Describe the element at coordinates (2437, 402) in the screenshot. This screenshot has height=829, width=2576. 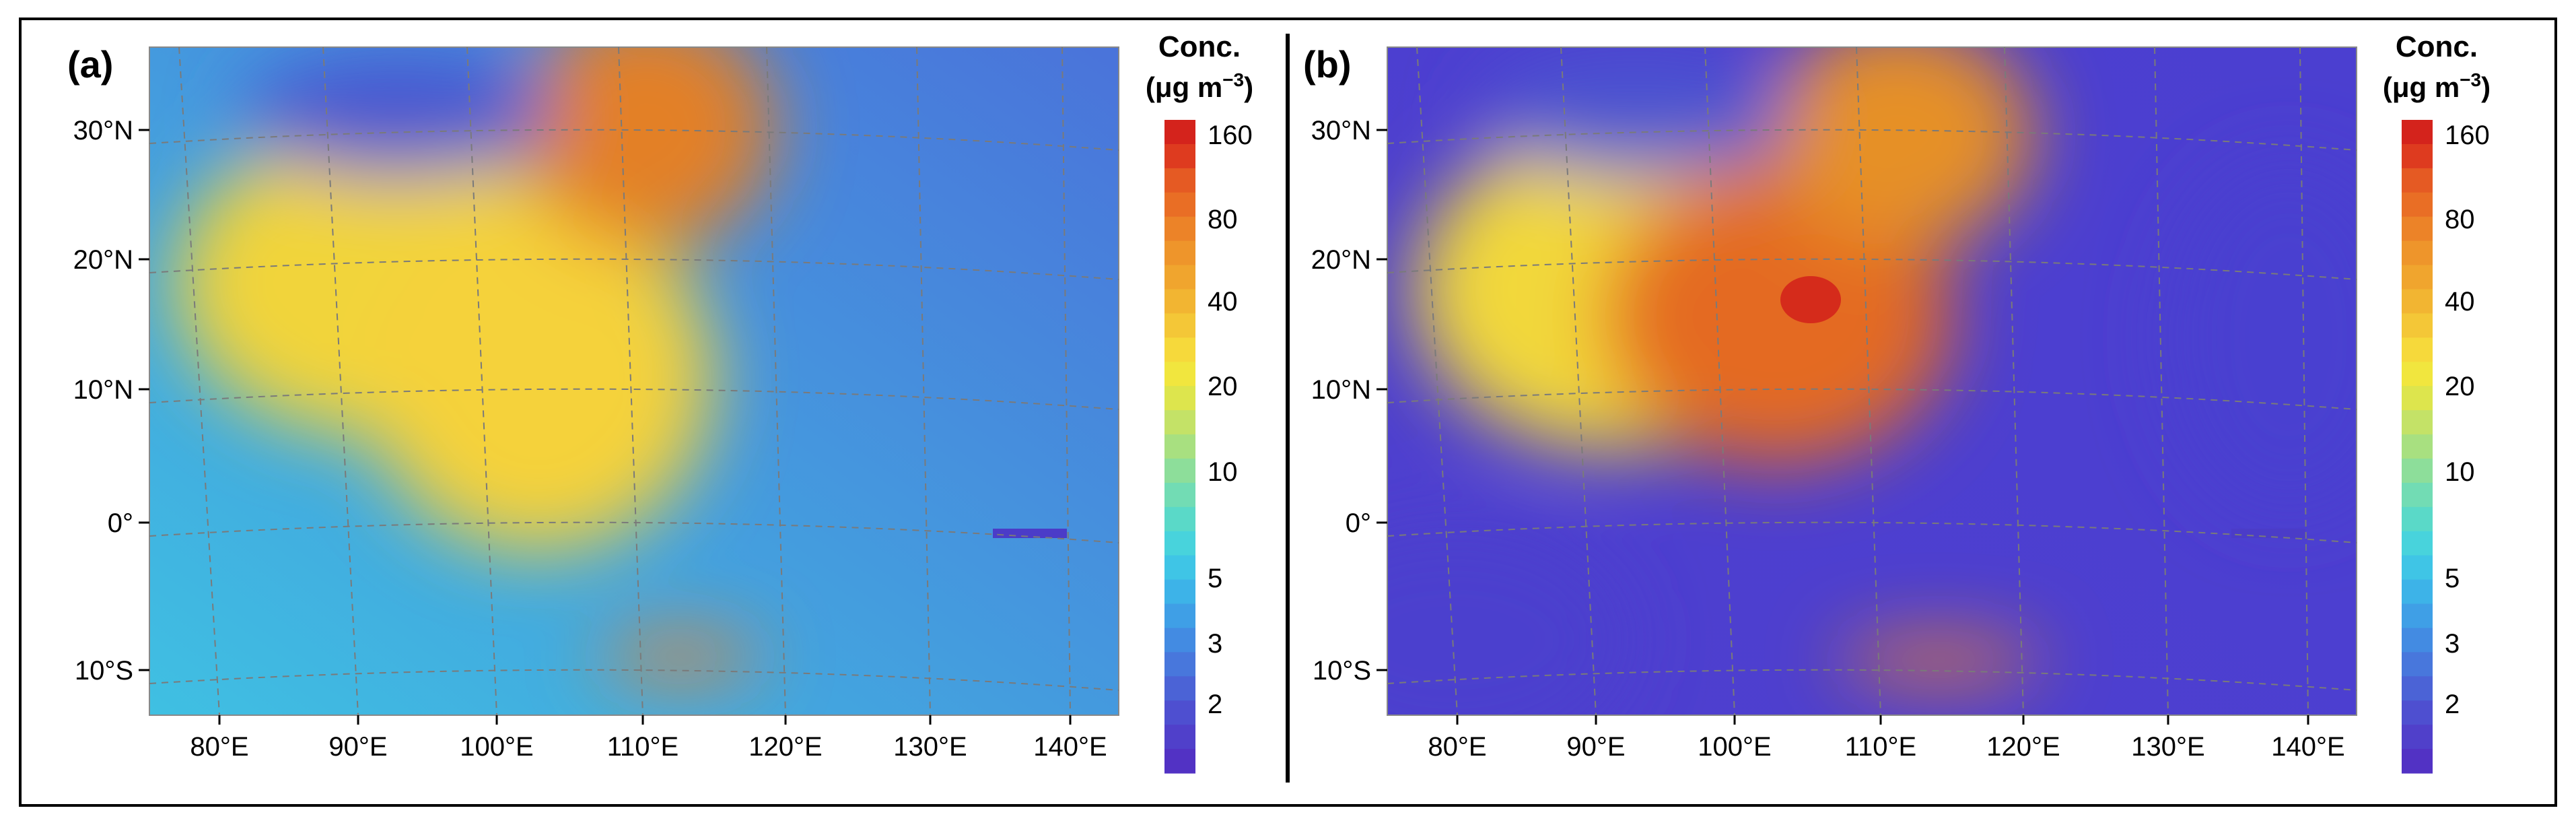
I see `colorbar-b: Conc. (μg m−3) 160 80 40 20 10 5 3 2` at that location.